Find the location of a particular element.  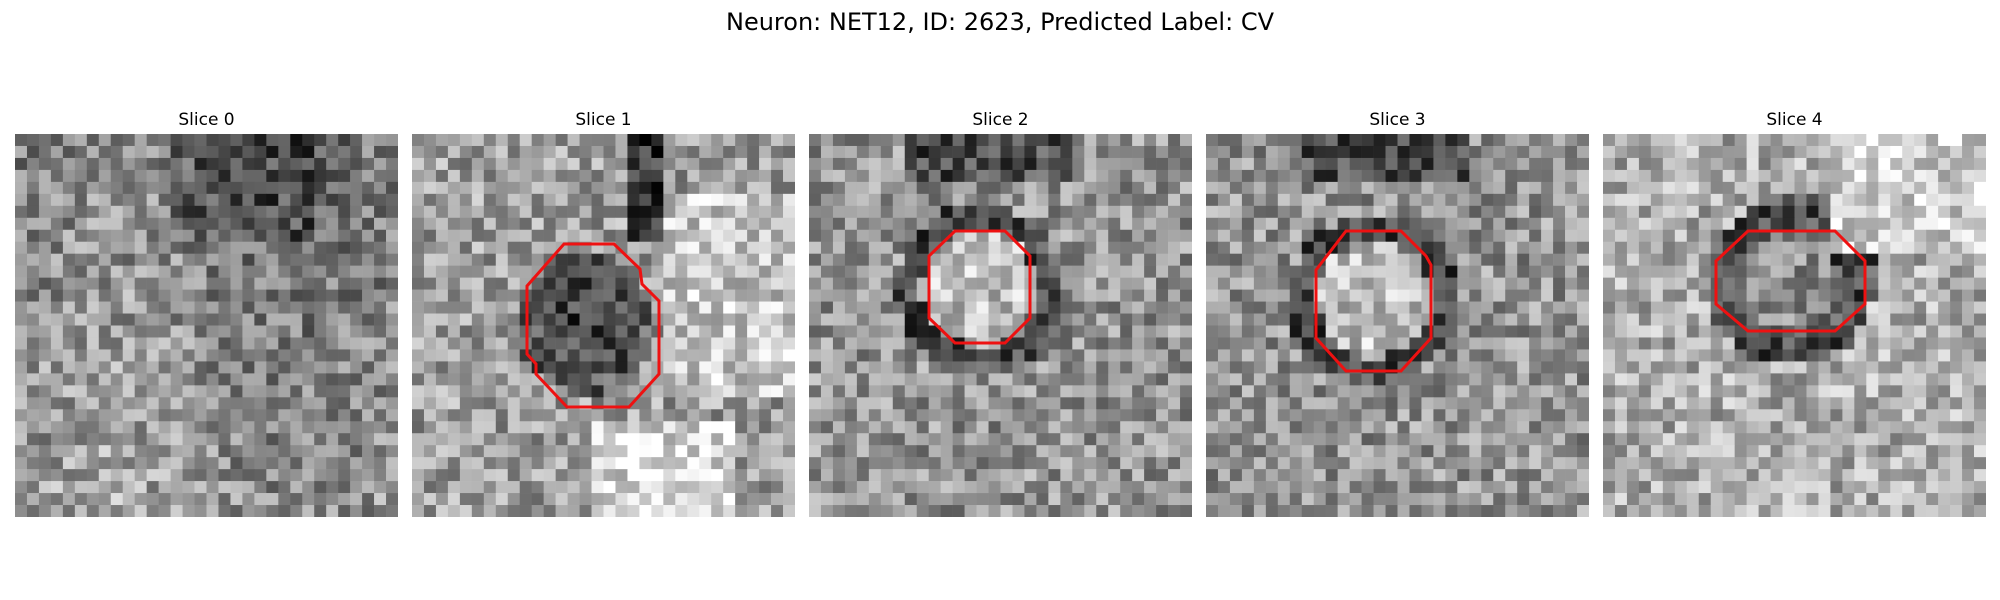

slice-panel-0: Slice 0 is located at coordinates (206, 313).